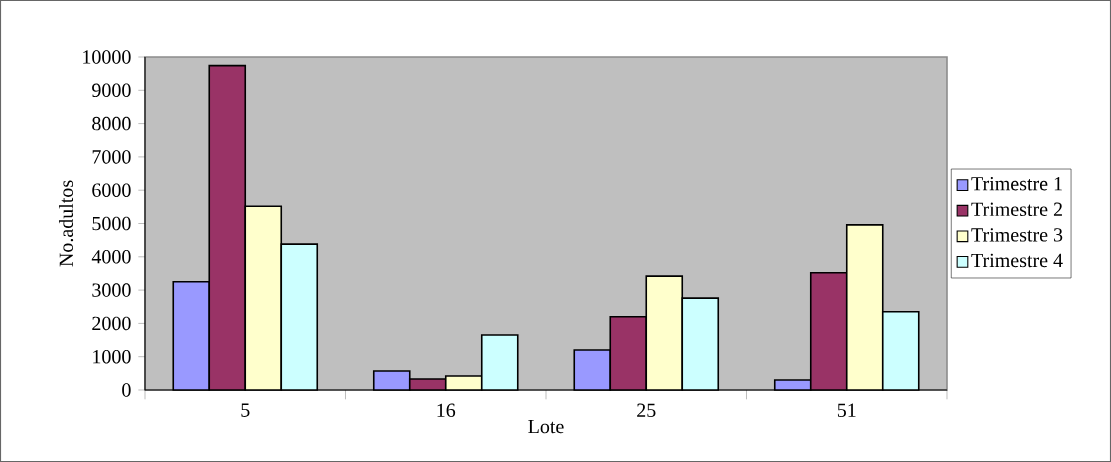  I want to click on y-axis-title: No.adultos, so click(66, 223).